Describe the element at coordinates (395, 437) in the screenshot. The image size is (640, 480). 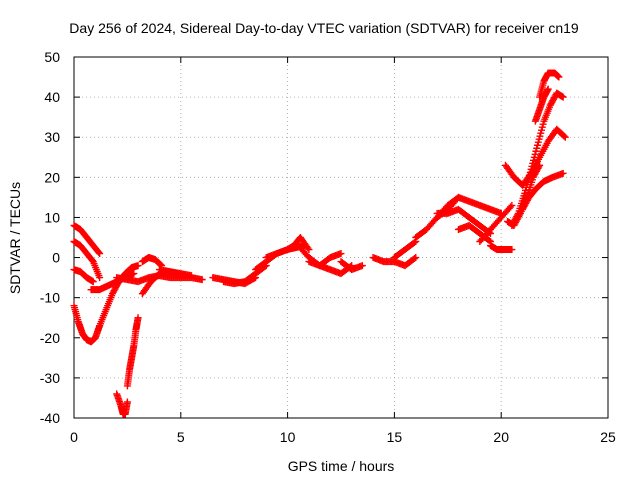
I see `x-tick-label: 15` at that location.